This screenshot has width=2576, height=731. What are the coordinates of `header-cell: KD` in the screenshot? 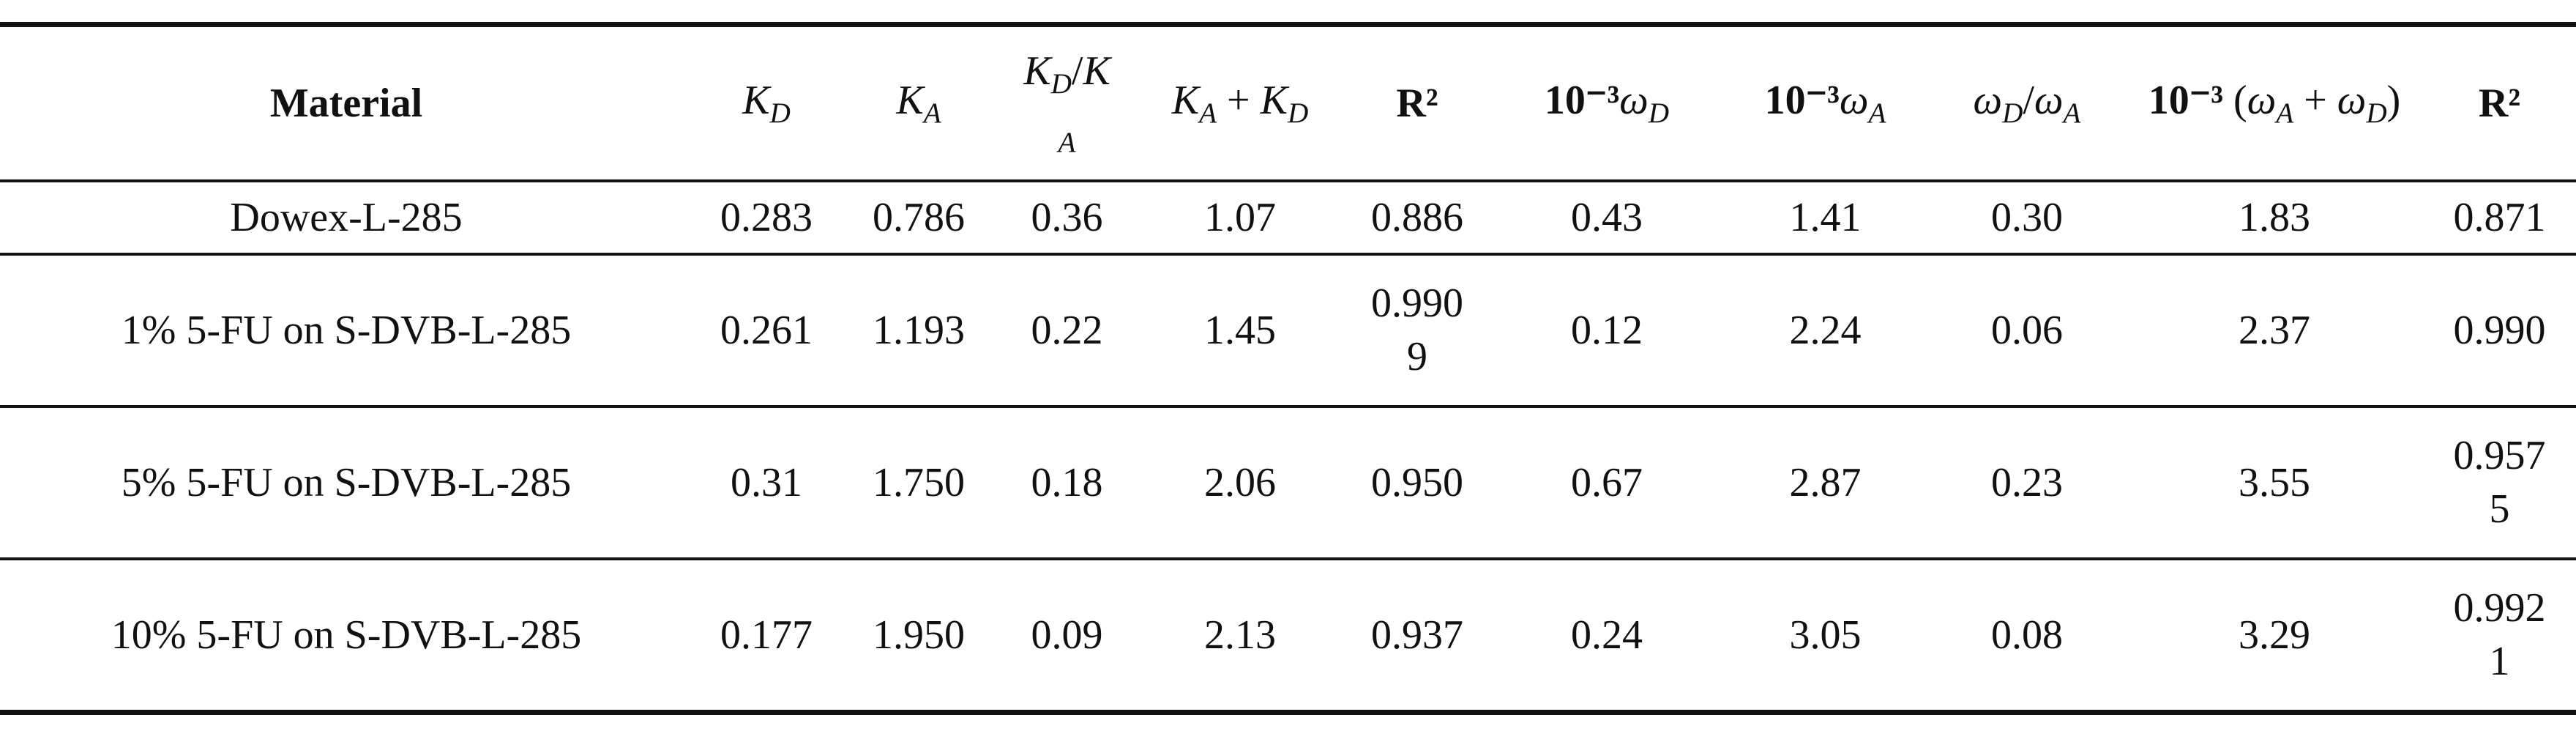 It's located at (766, 102).